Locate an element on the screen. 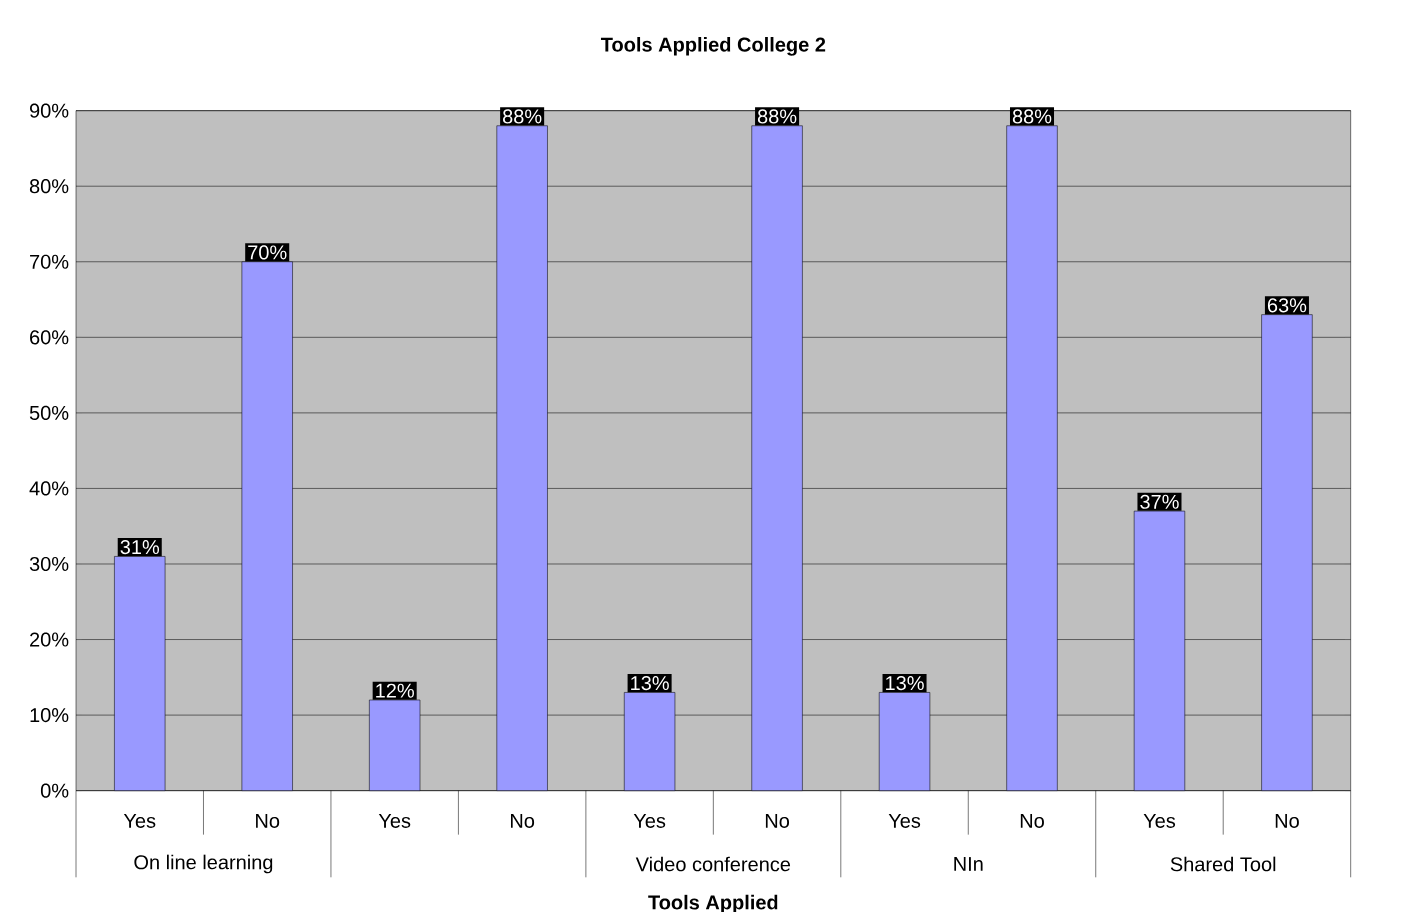 The height and width of the screenshot is (912, 1401). data-label: 37% is located at coordinates (1159, 501).